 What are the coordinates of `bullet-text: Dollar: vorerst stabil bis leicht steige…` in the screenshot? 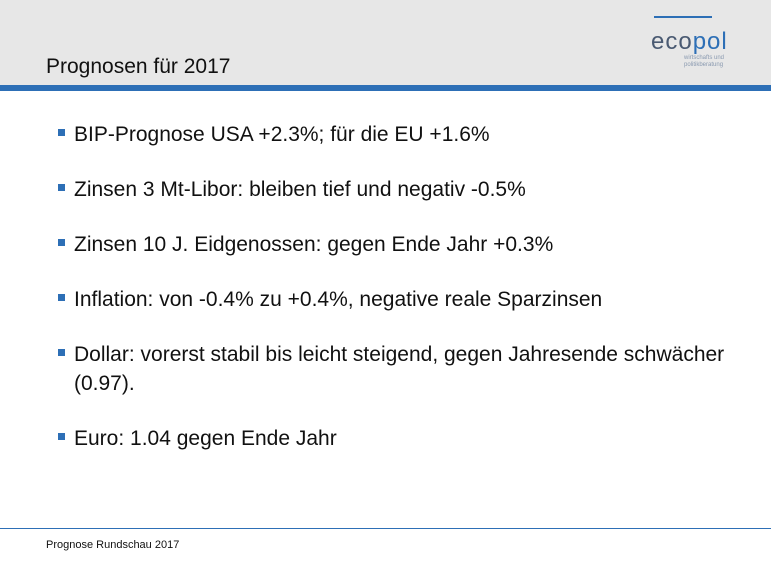 It's located at (399, 369).